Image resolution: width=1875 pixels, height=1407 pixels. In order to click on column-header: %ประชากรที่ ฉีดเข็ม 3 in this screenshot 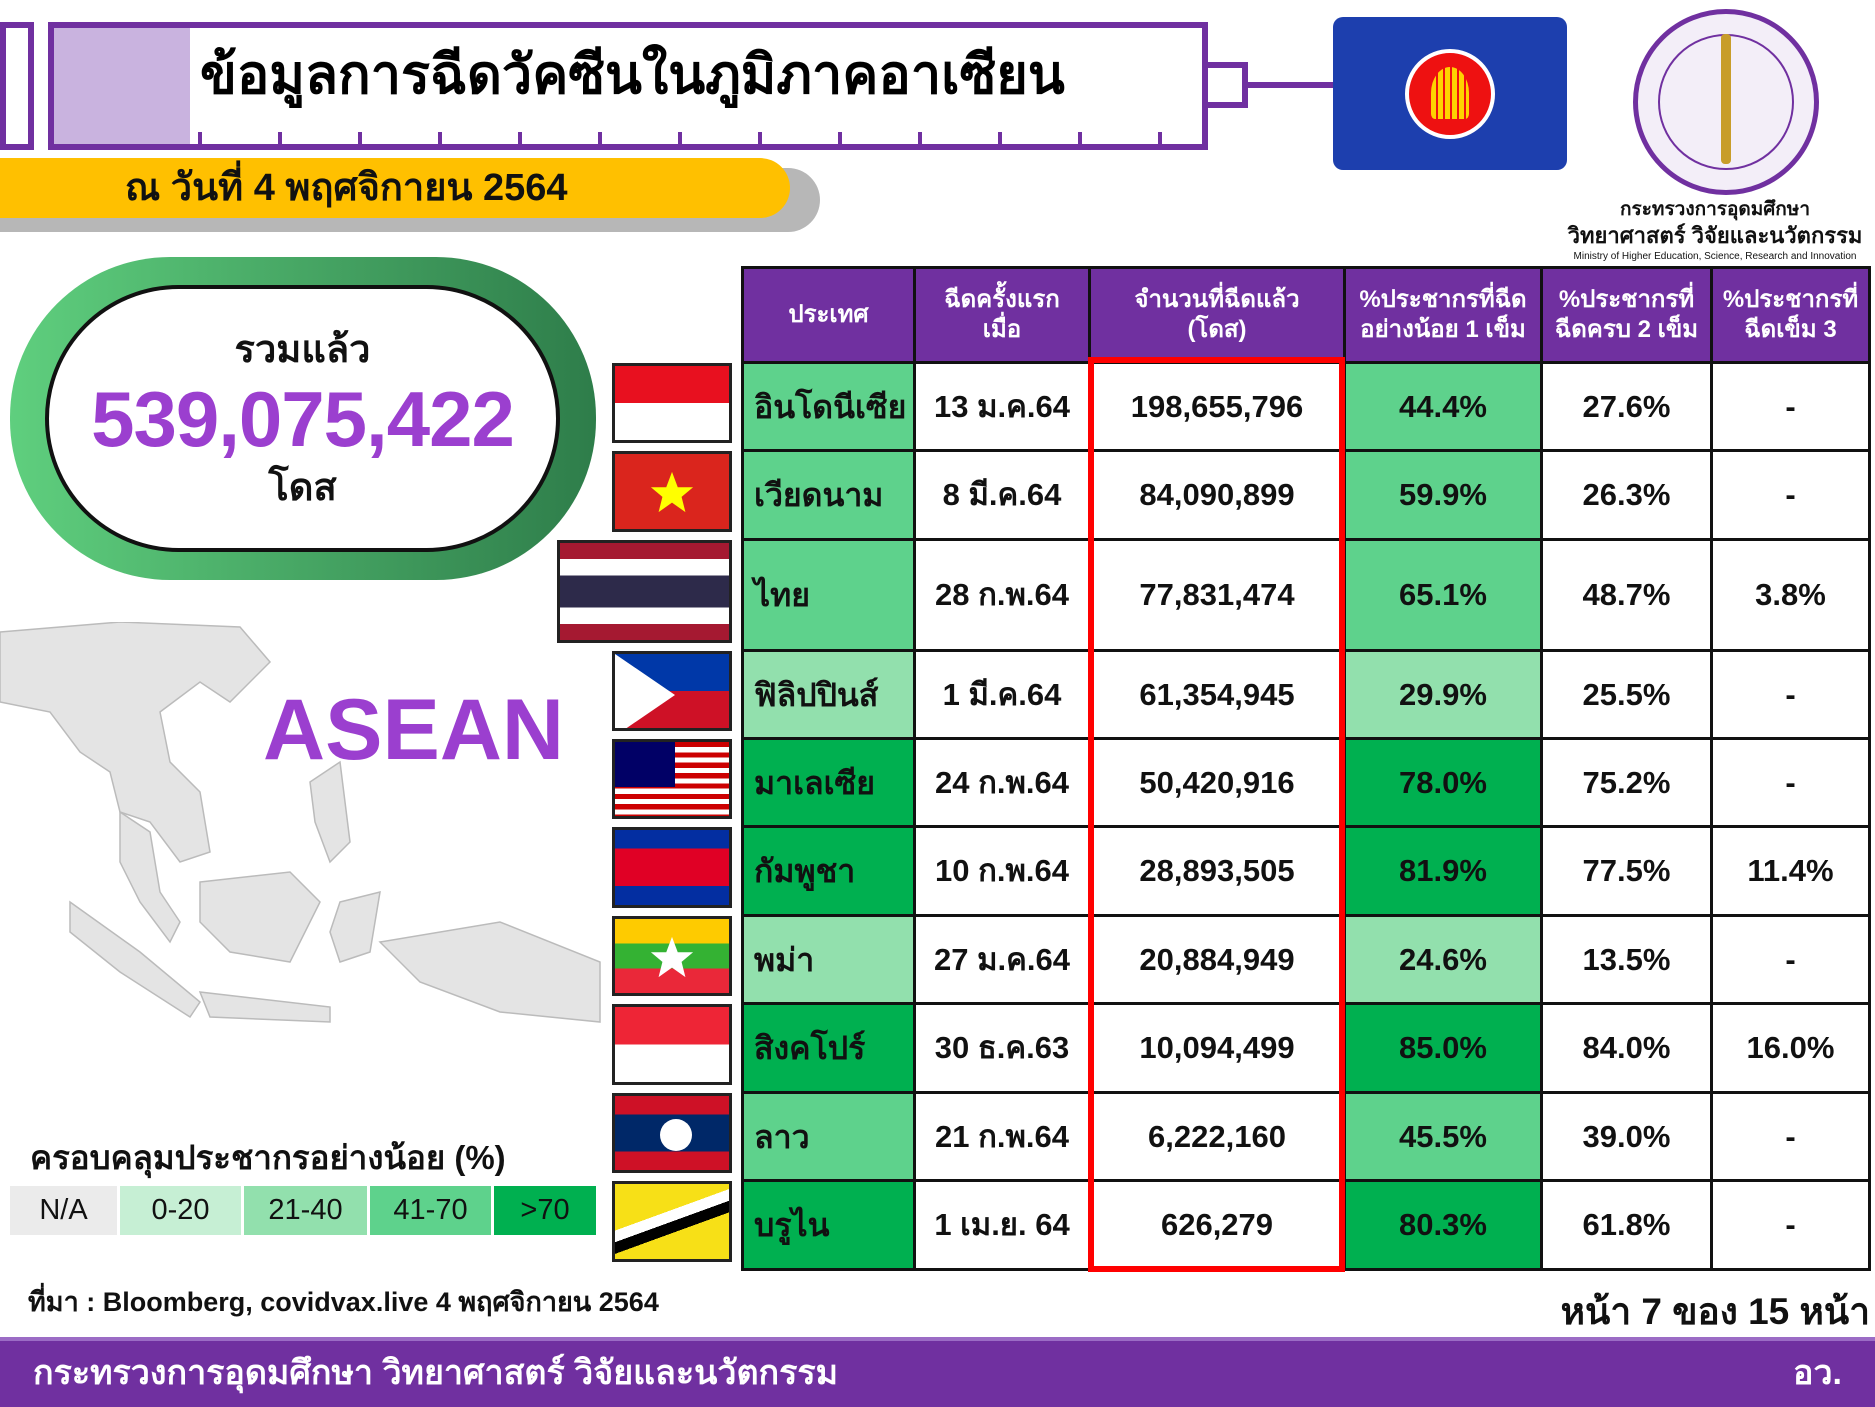, I will do `click(1790, 315)`.